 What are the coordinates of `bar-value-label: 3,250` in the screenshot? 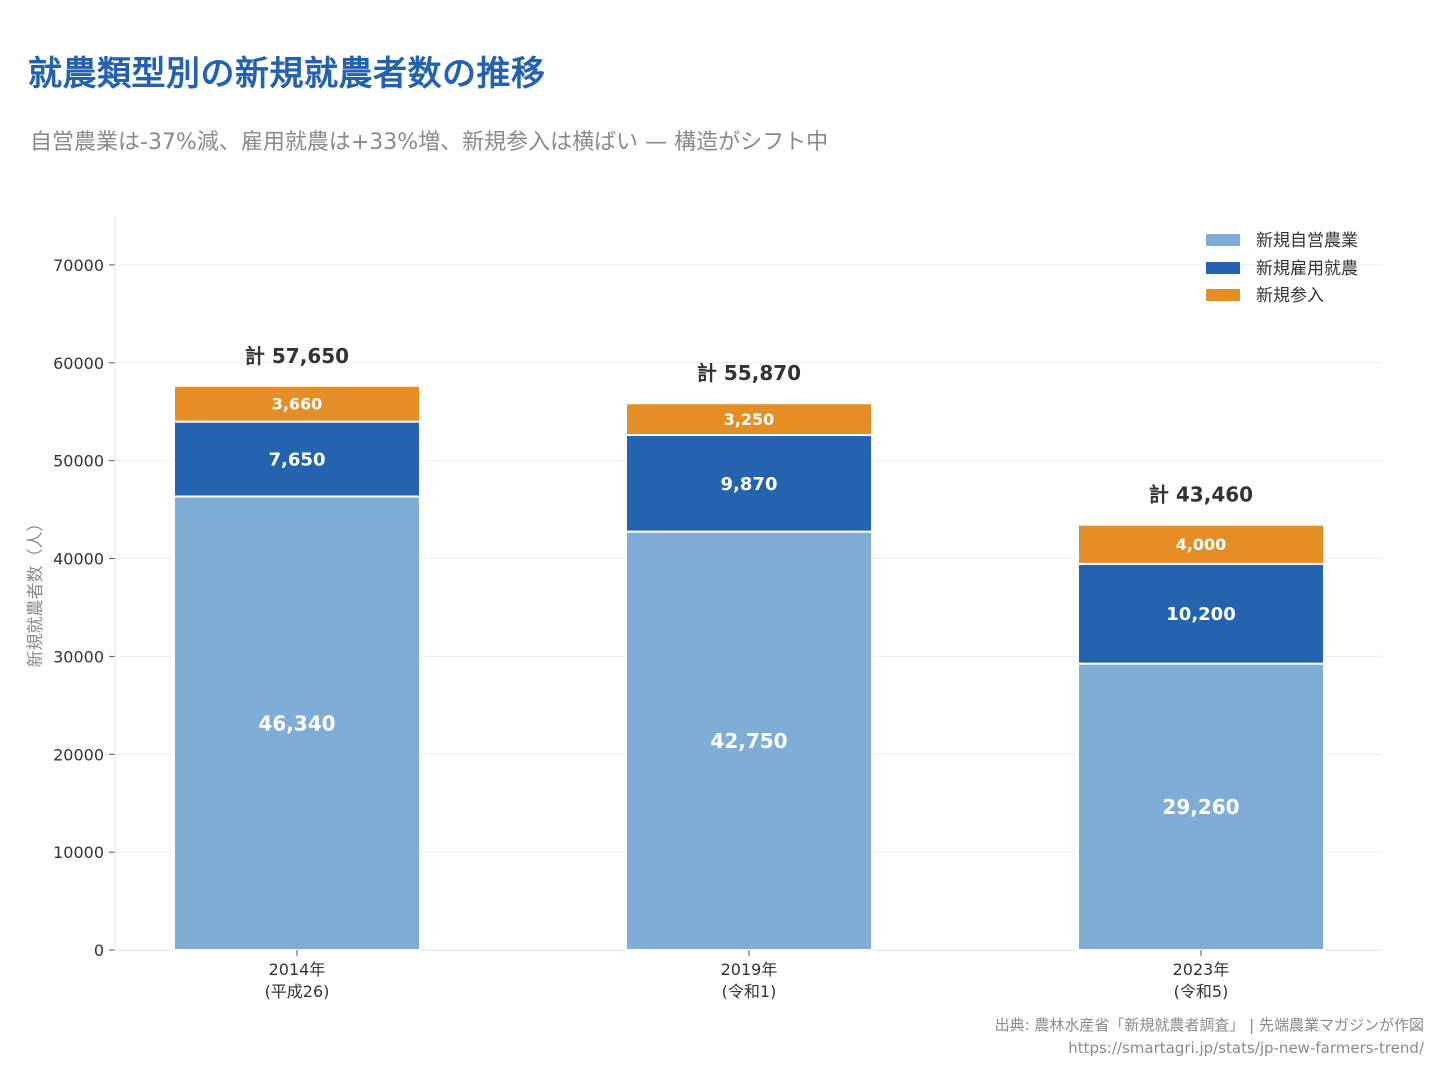 It's located at (749, 419).